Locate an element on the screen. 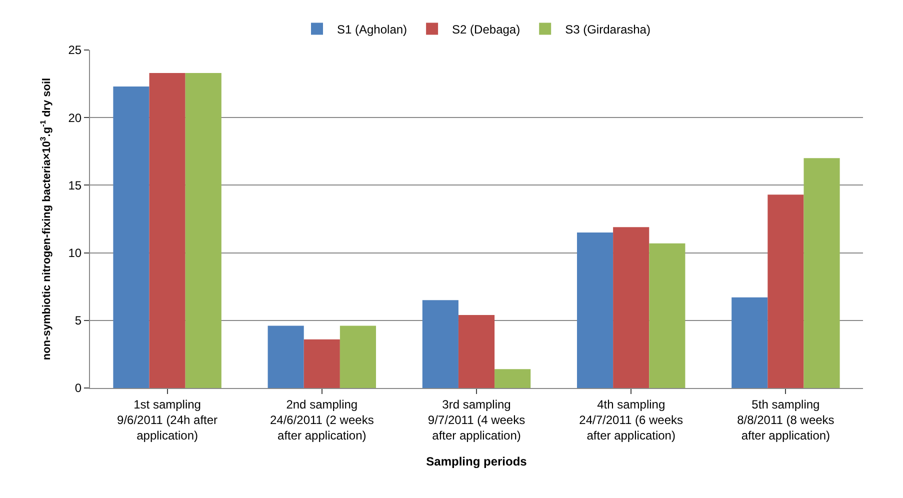 The image size is (903, 498). y-tick-label: 25 is located at coordinates (75, 50).